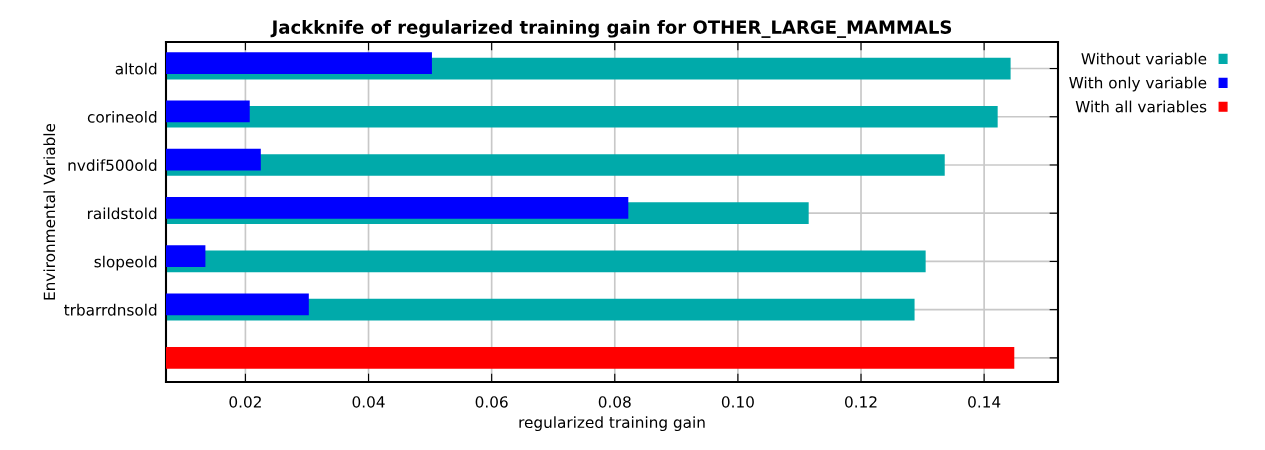 This screenshot has height=450, width=1265. What do you see at coordinates (861, 402) in the screenshot?
I see `x-tick-label: 0.12` at bounding box center [861, 402].